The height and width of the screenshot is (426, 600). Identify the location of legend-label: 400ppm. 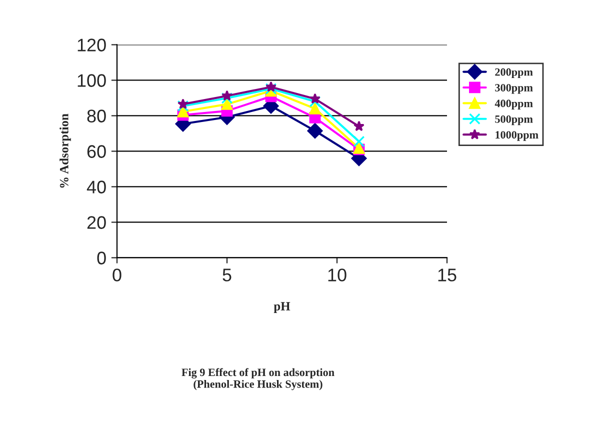
(513, 105).